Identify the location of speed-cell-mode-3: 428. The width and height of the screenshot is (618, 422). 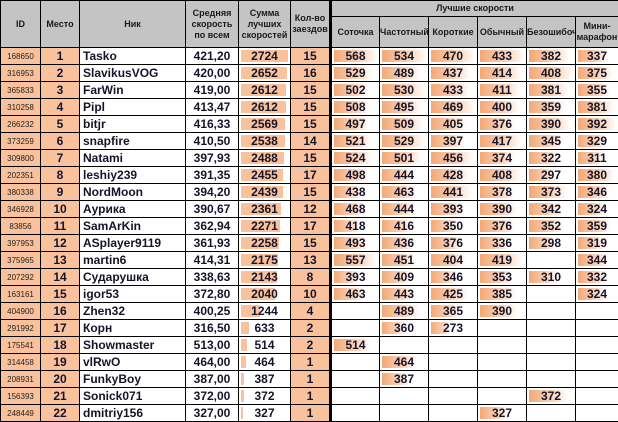
(453, 175).